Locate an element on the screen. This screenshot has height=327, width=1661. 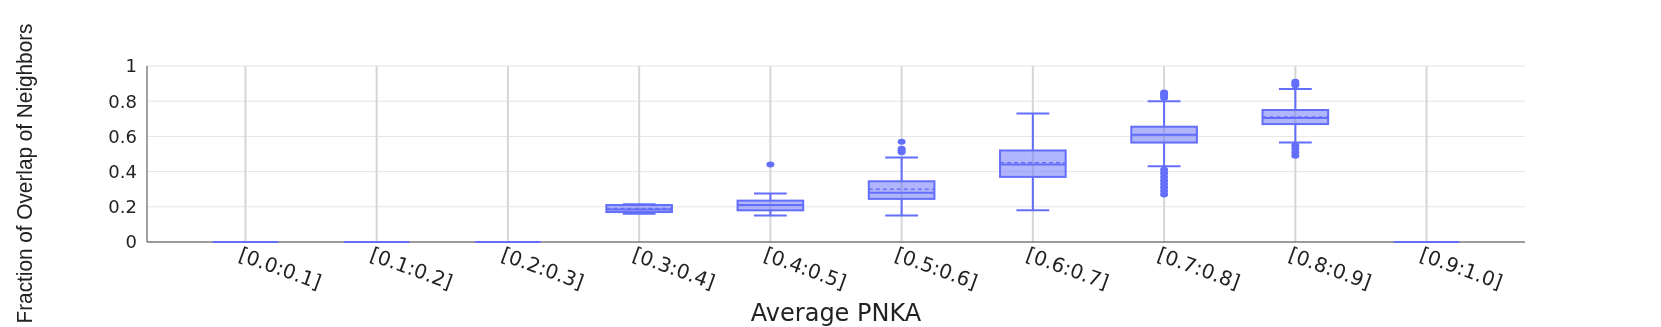
y-tick-label: 0.4 is located at coordinates (122, 171).